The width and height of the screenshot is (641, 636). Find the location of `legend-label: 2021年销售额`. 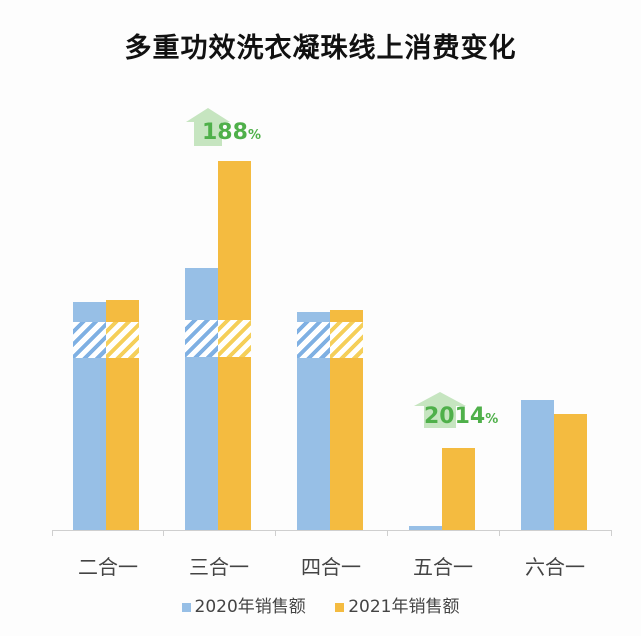

legend-label: 2021年销售额 is located at coordinates (404, 607).